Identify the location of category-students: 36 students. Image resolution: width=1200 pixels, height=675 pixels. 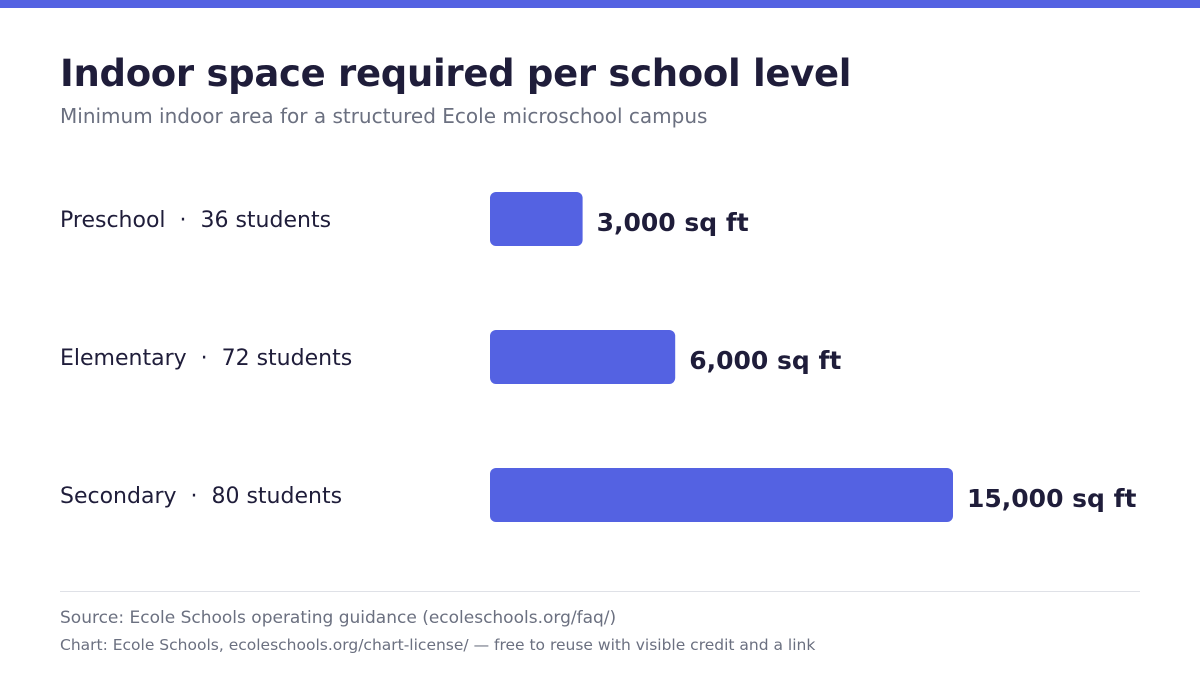
(265, 220).